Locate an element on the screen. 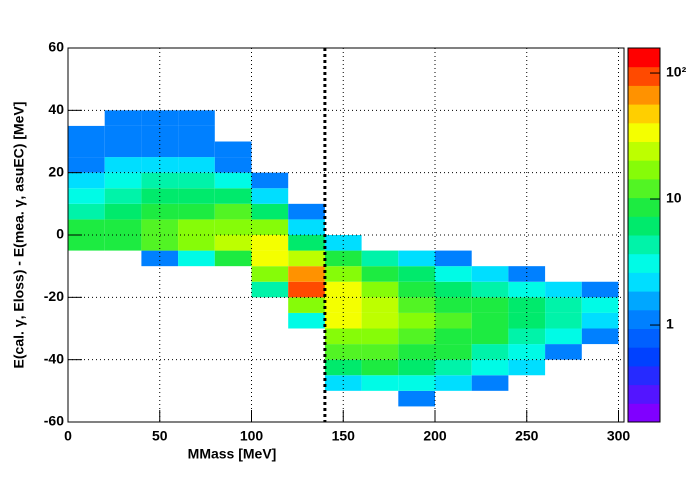 The height and width of the screenshot is (477, 696). colorbar-frame is located at coordinates (644, 235).